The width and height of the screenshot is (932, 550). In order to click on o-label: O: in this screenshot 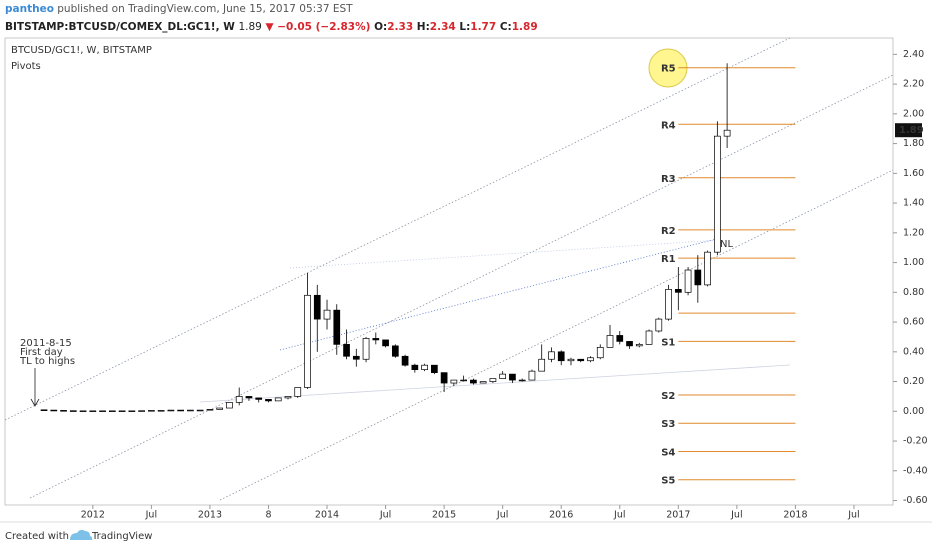, I will do `click(380, 27)`.